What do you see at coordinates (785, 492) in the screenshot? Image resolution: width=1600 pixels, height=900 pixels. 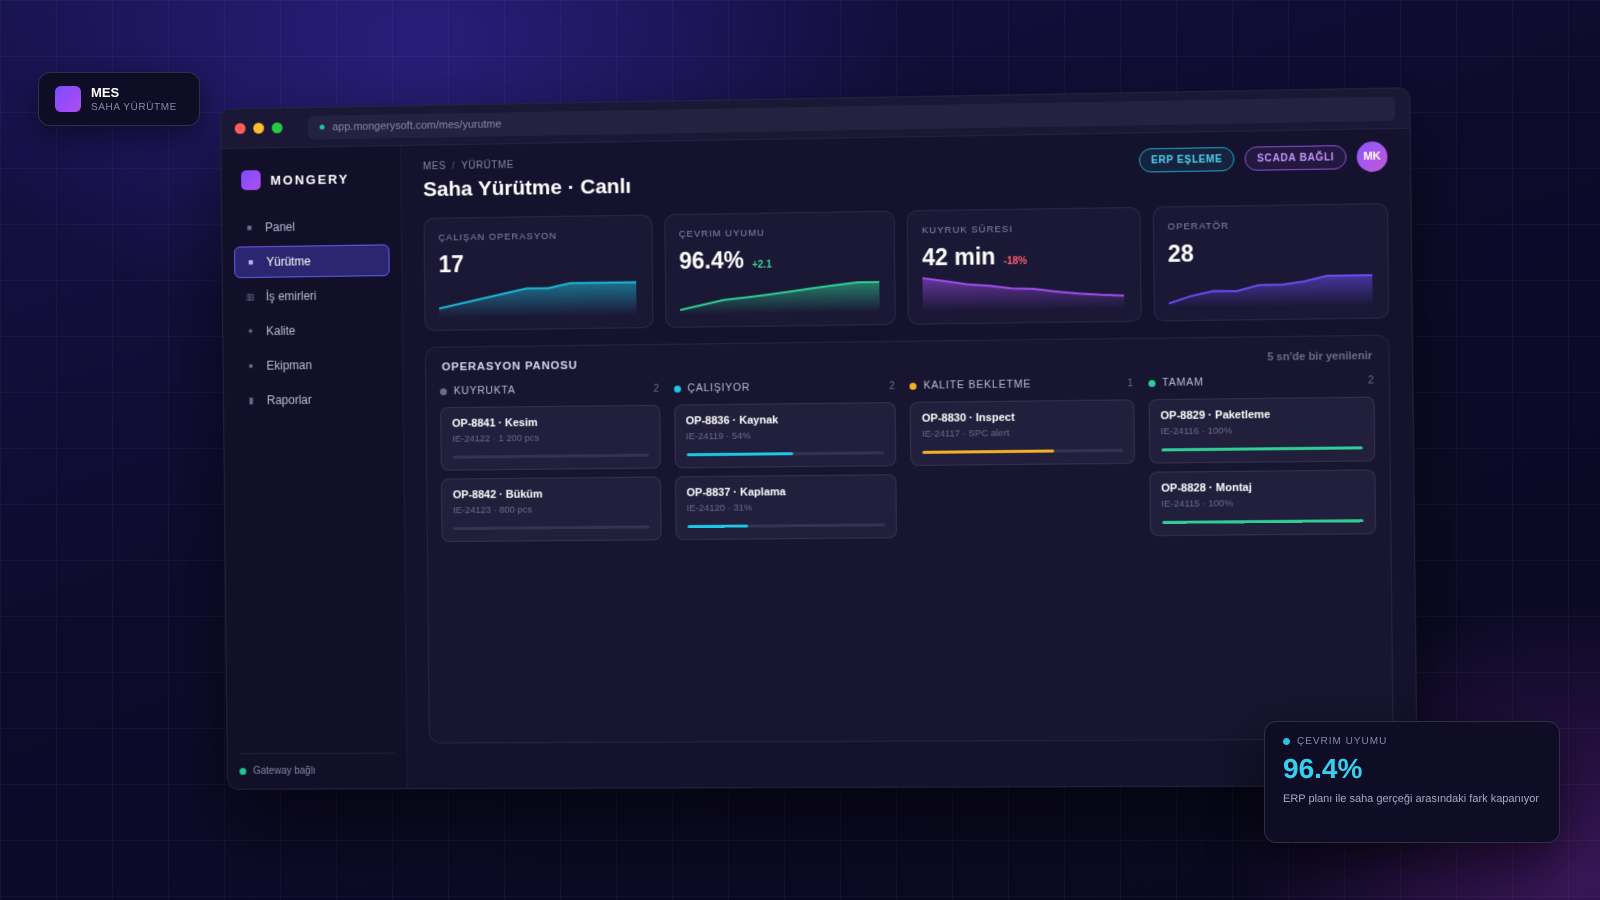 I see `card-title: OP-8837 · Kaplama` at bounding box center [785, 492].